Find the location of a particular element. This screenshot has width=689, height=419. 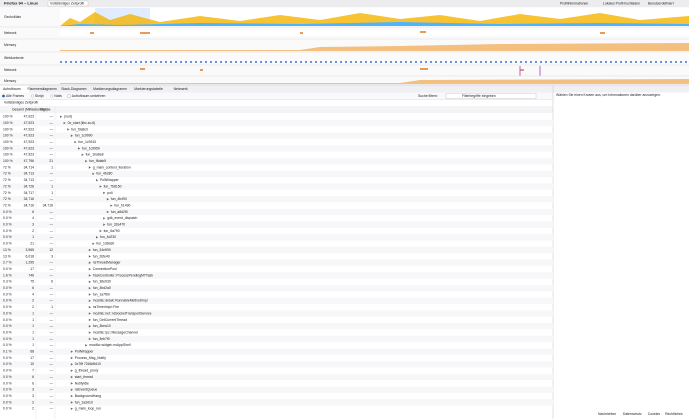

function-name: nsThreadManager is located at coordinates (107, 263).